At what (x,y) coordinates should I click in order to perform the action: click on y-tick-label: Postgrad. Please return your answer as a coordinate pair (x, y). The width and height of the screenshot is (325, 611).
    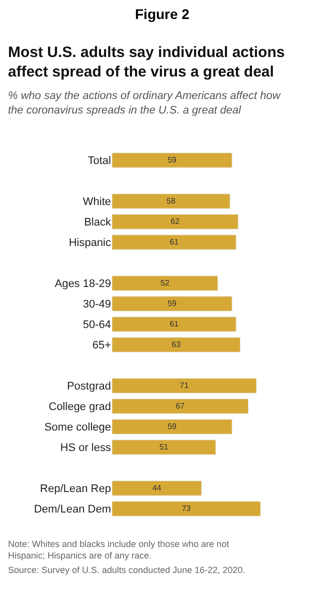
    Looking at the image, I should click on (88, 386).